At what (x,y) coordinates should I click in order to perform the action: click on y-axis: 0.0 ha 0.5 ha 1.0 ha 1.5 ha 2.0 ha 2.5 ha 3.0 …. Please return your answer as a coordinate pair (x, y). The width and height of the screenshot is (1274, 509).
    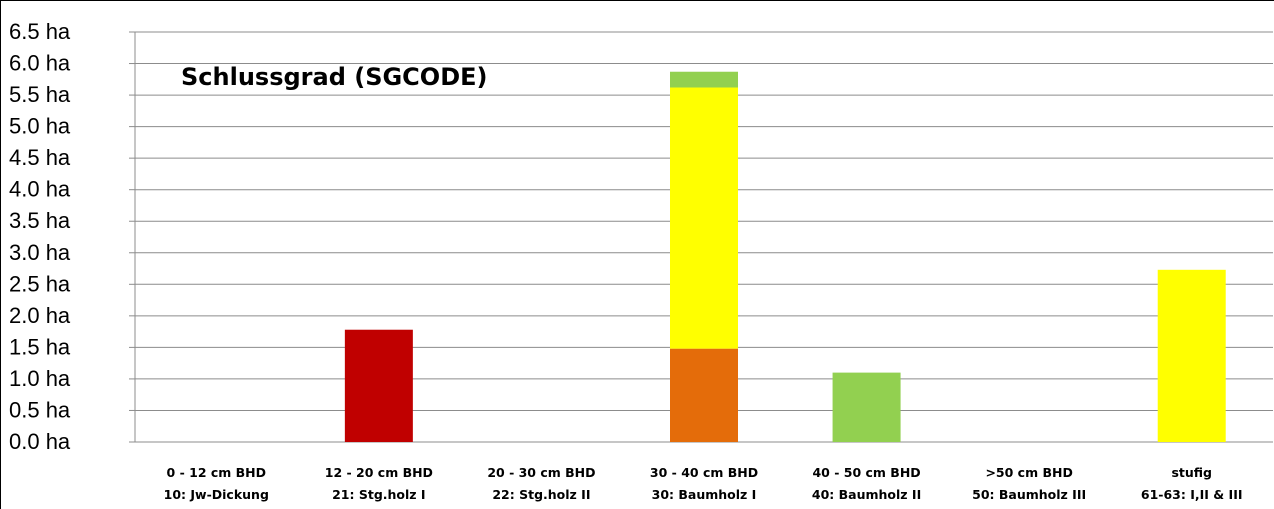
    Looking at the image, I should click on (72, 236).